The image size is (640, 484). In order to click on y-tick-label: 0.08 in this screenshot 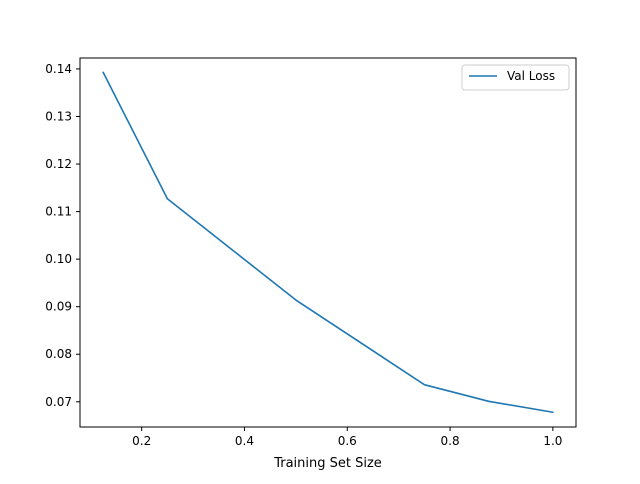, I will do `click(58, 354)`.